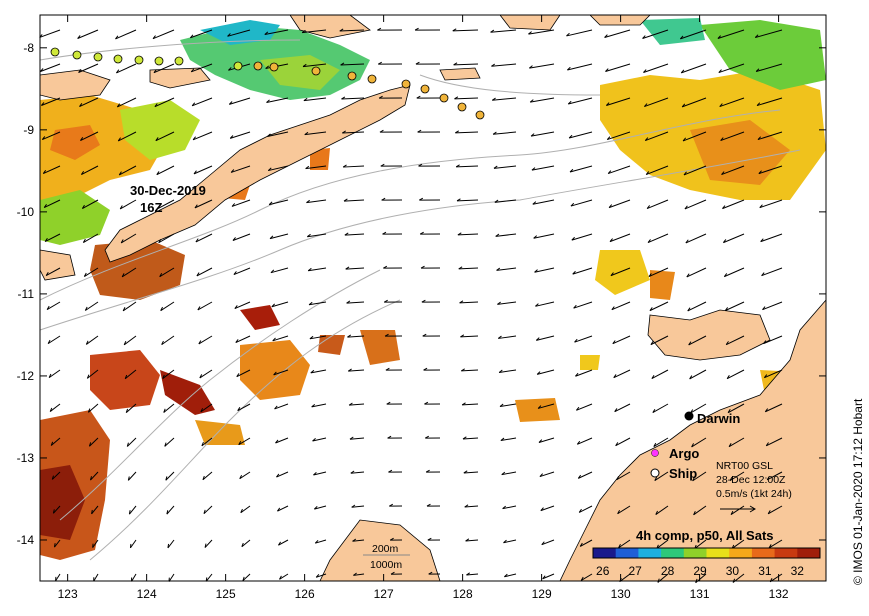 This screenshot has width=869, height=616. Describe the element at coordinates (26, 540) in the screenshot. I see `lat-tick-label: -14` at that location.